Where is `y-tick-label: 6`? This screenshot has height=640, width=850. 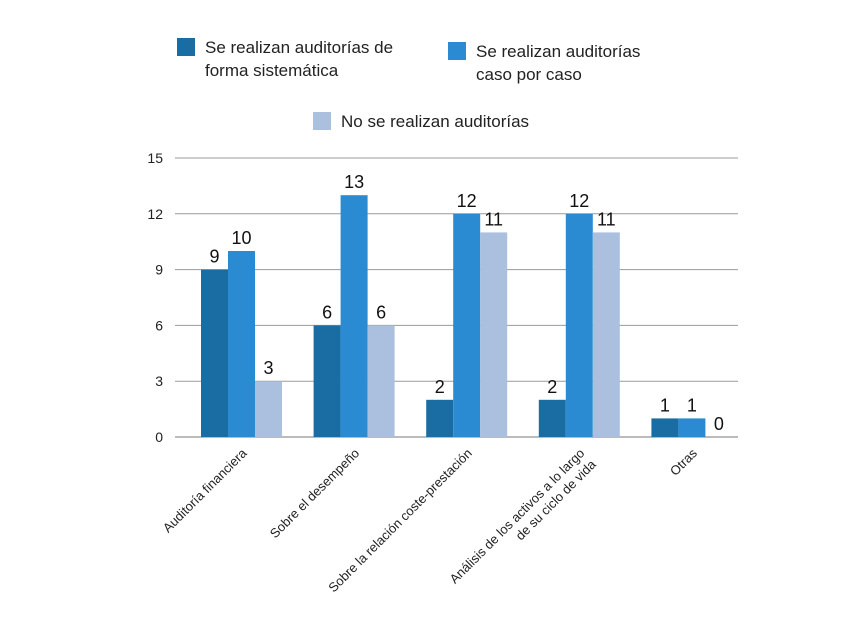 y-tick-label: 6 is located at coordinates (159, 325).